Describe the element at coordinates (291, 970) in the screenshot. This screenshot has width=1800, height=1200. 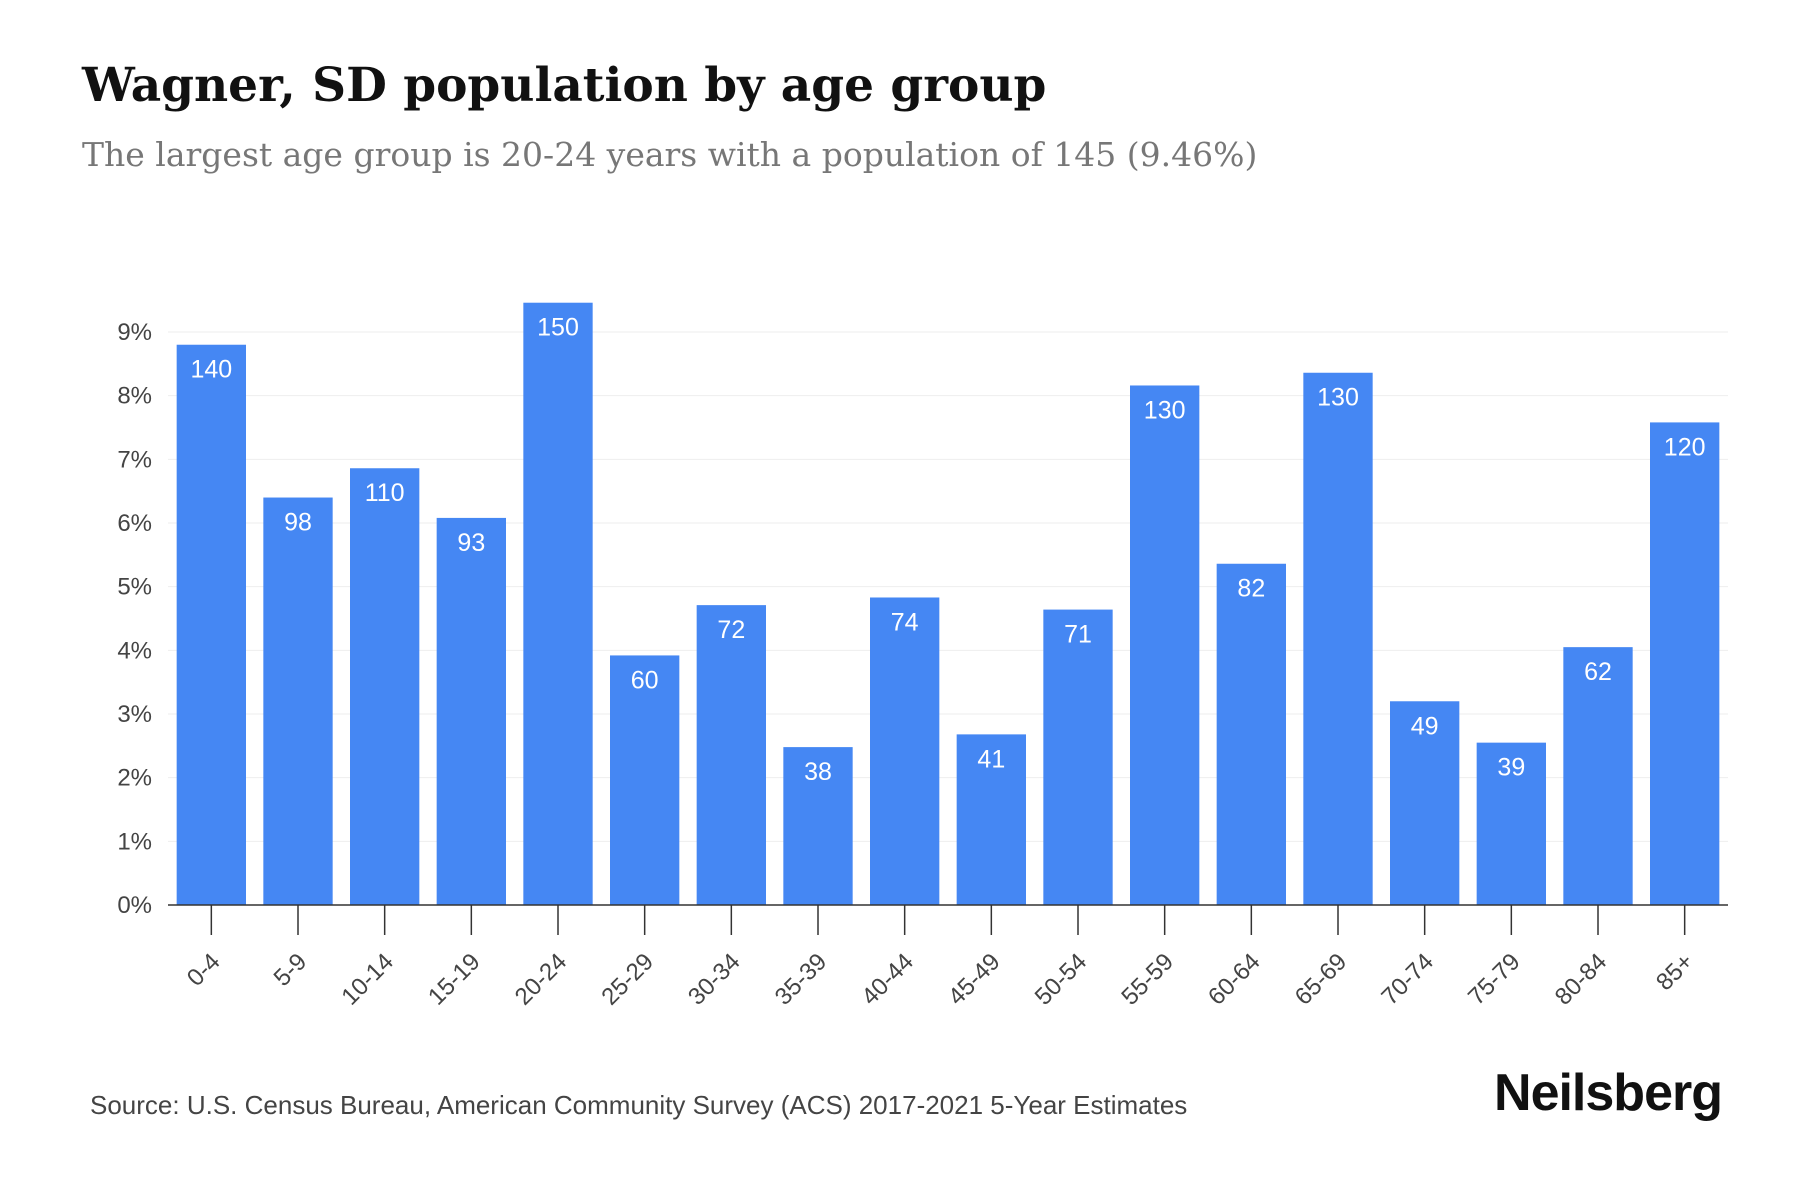
I see `x-tick-label: 5-9` at that location.